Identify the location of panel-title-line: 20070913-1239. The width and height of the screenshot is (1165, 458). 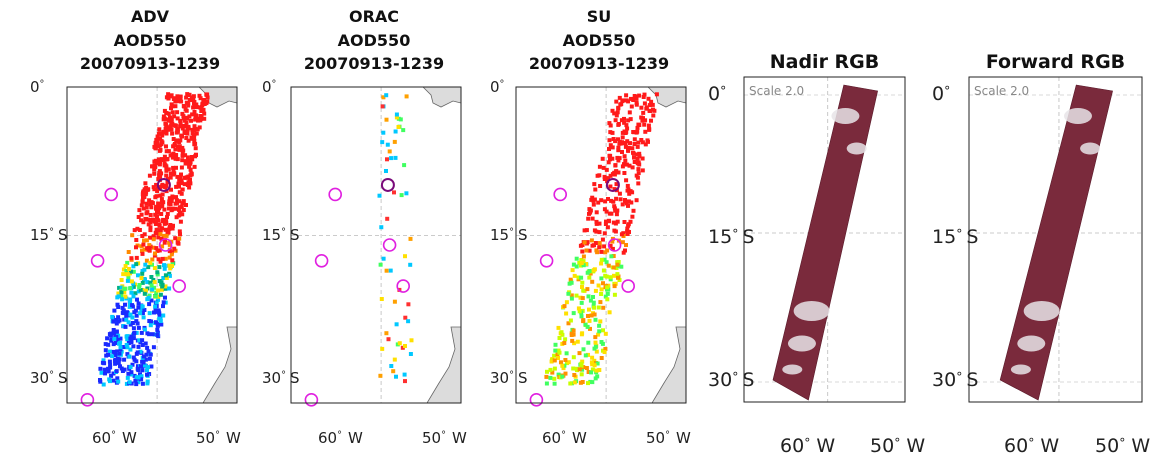
(374, 63).